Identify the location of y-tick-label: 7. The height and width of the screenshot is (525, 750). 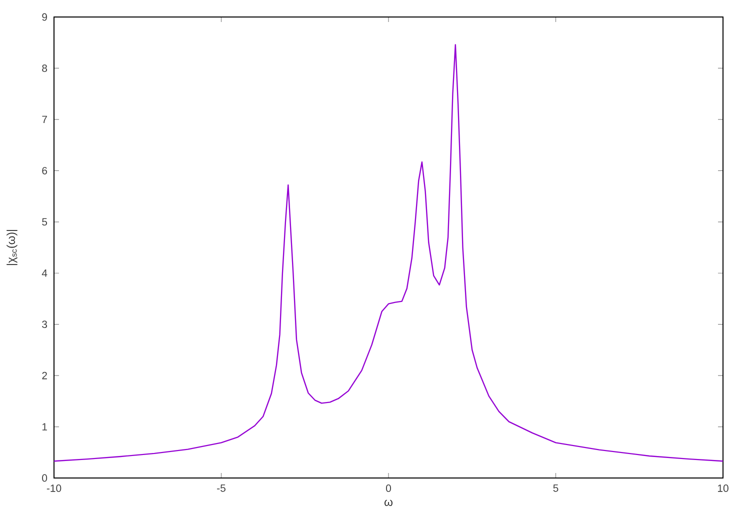
(44, 120).